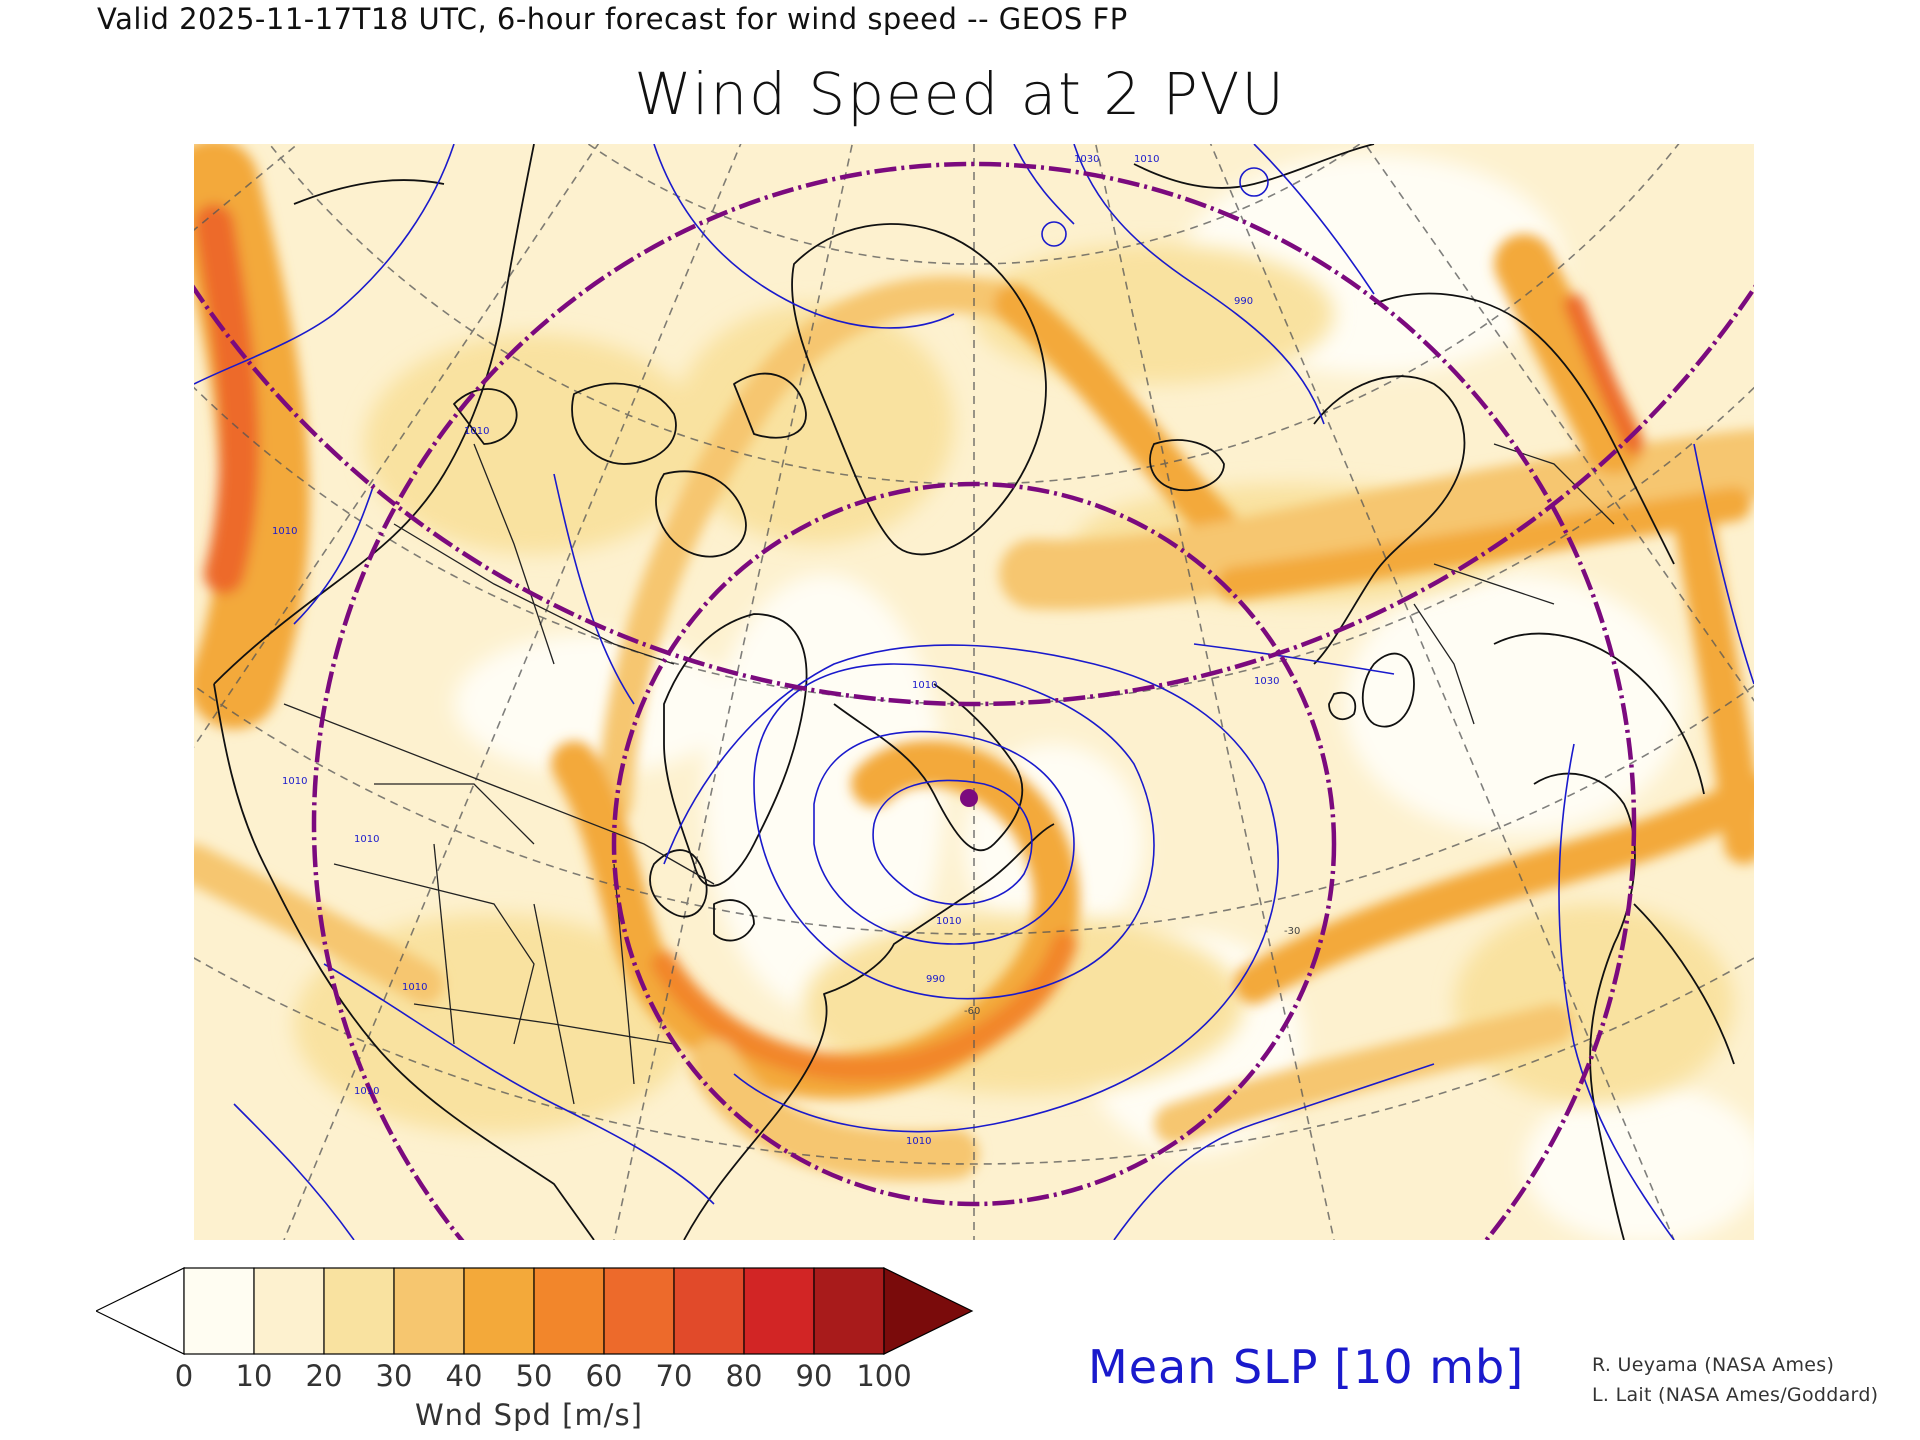 The image size is (1920, 1440). Describe the element at coordinates (534, 1376) in the screenshot. I see `colorbar-tick-label: 50` at that location.